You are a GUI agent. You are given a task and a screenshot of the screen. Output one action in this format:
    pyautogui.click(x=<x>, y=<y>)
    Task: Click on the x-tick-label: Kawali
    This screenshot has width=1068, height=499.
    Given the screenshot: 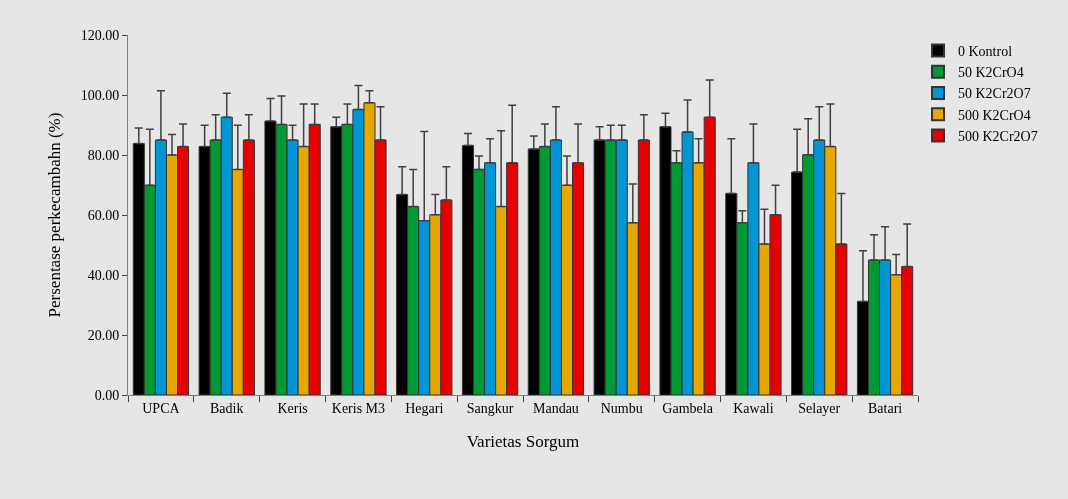 What is the action you would take?
    pyautogui.click(x=753, y=408)
    